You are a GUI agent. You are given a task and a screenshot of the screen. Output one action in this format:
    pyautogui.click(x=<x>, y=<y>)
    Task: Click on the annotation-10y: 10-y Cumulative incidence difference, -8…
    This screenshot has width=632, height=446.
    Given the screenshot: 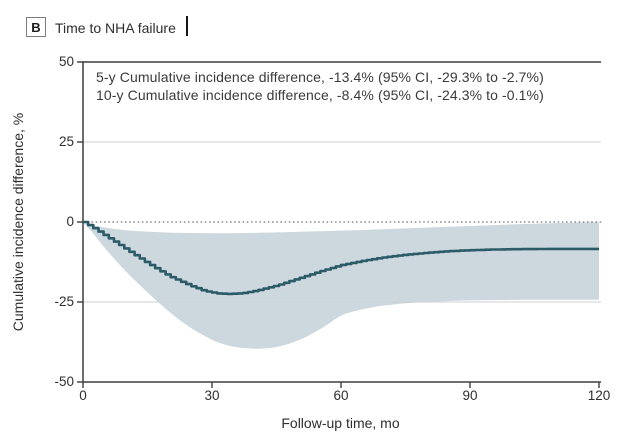 What is the action you would take?
    pyautogui.click(x=320, y=95)
    